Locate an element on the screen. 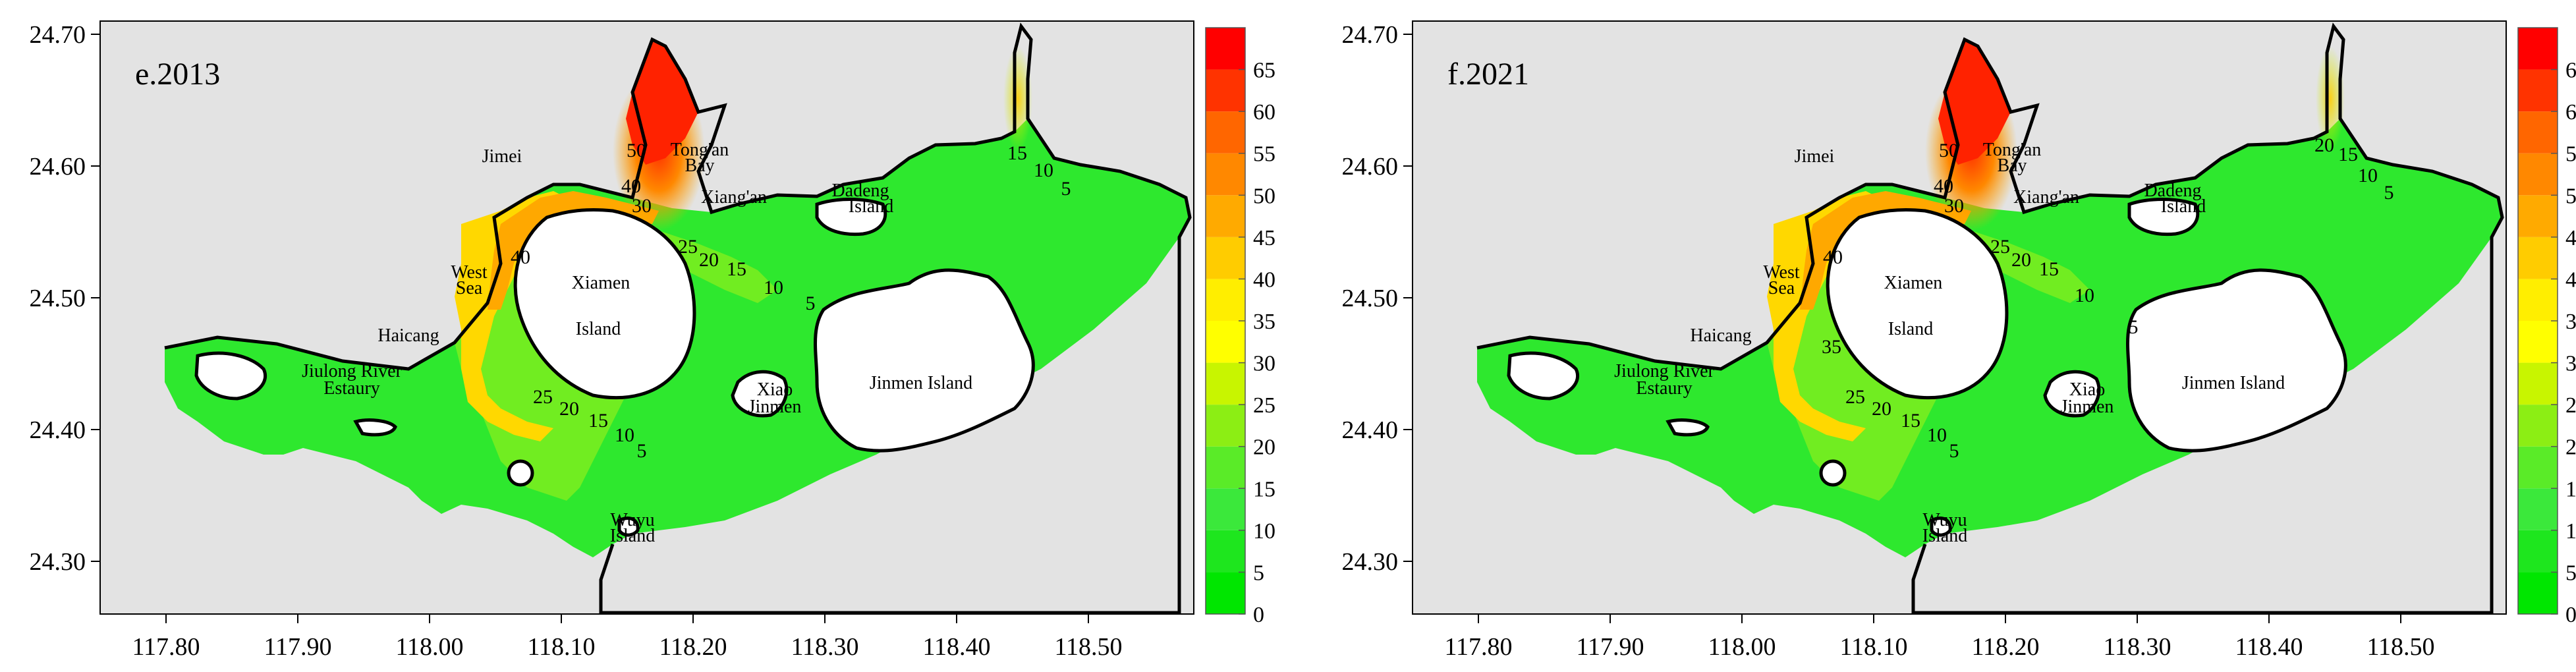 The image size is (2576, 672). place-name: Jiulong River is located at coordinates (352, 371).